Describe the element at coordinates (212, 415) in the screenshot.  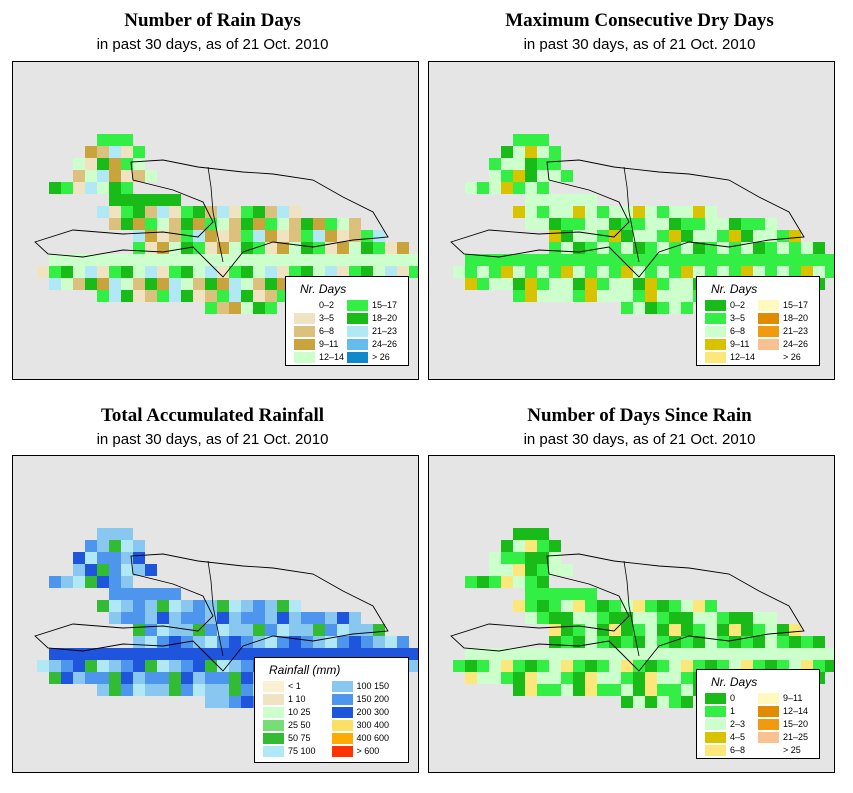
I see `map-title: Total Accumulated Rainfall` at that location.